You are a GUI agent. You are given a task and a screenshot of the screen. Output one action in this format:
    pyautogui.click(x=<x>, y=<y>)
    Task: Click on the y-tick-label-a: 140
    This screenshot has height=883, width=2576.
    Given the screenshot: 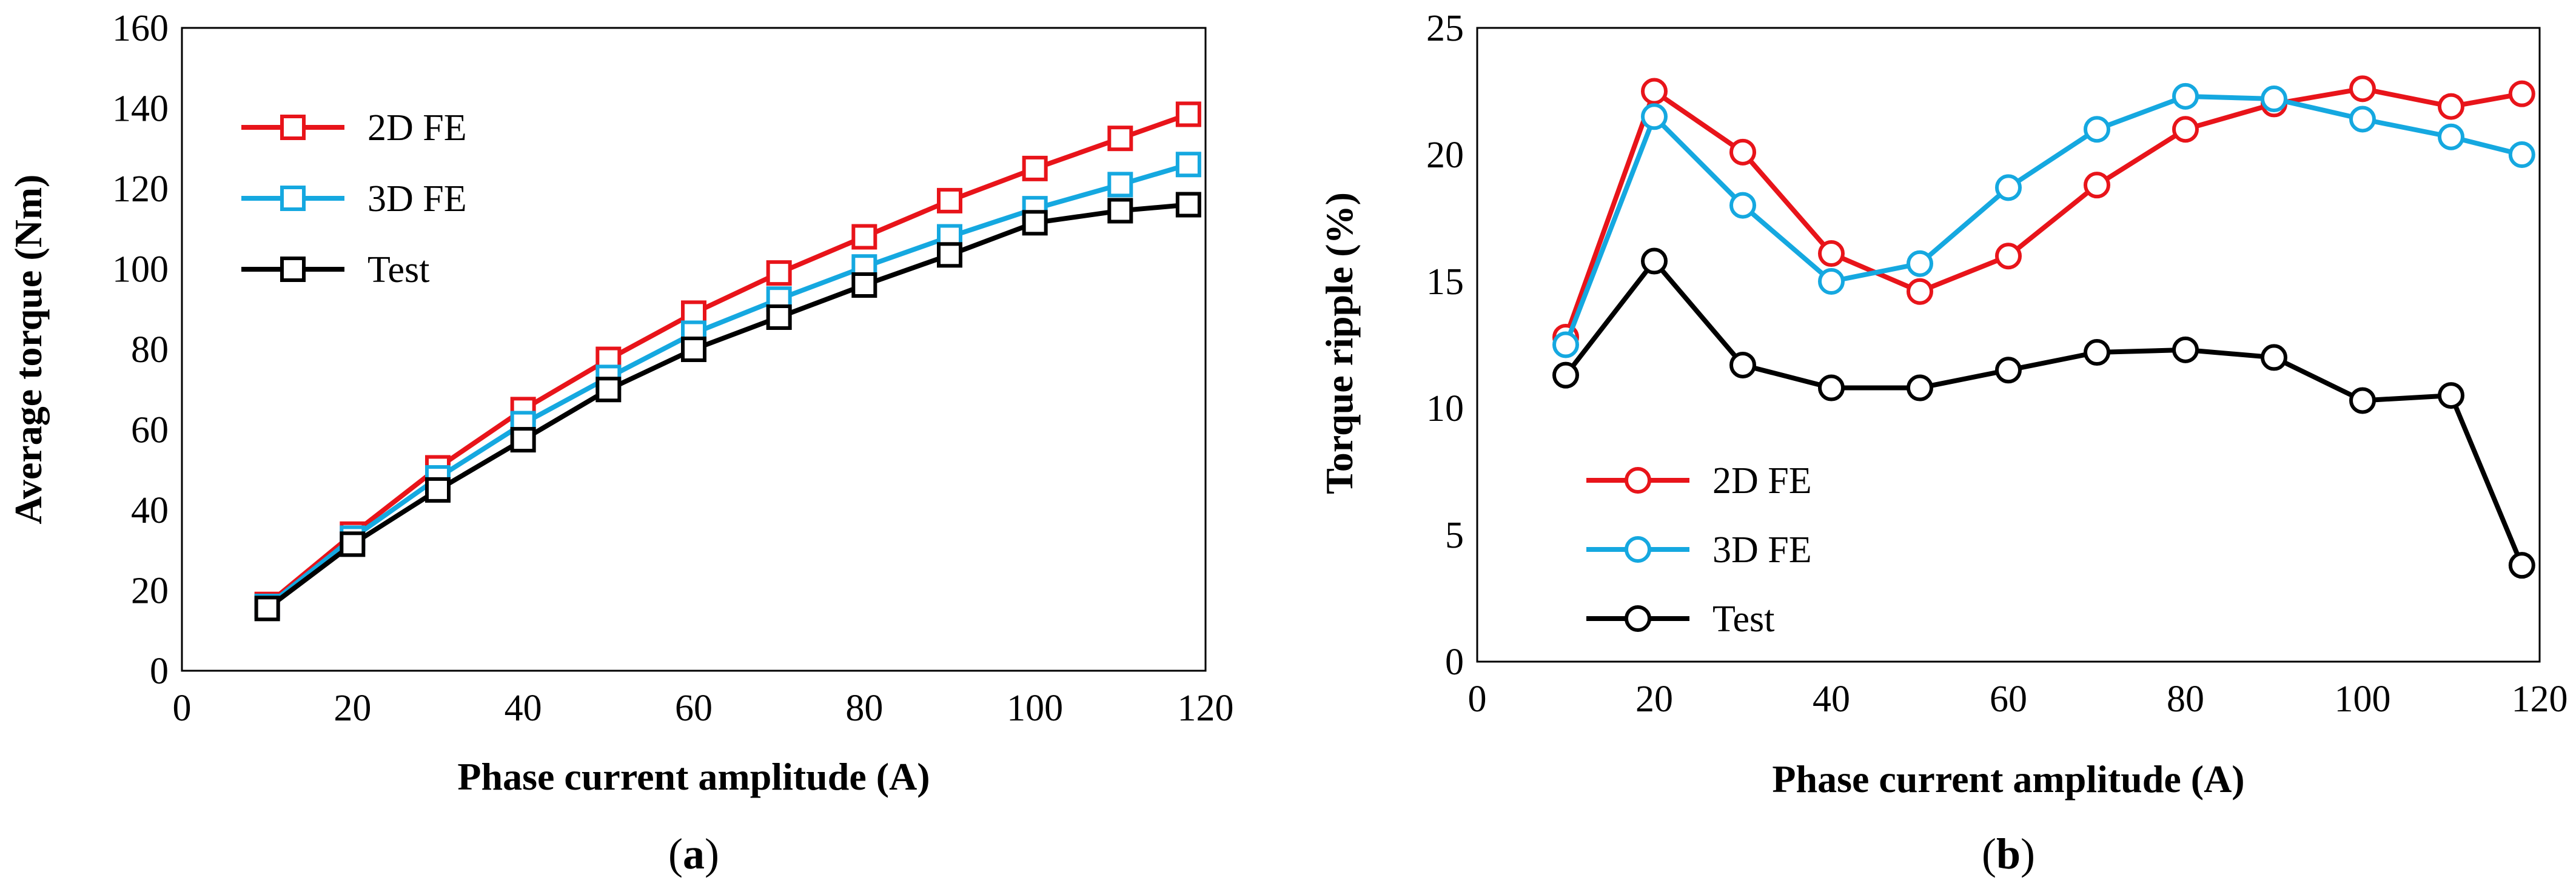 What is the action you would take?
    pyautogui.click(x=140, y=109)
    